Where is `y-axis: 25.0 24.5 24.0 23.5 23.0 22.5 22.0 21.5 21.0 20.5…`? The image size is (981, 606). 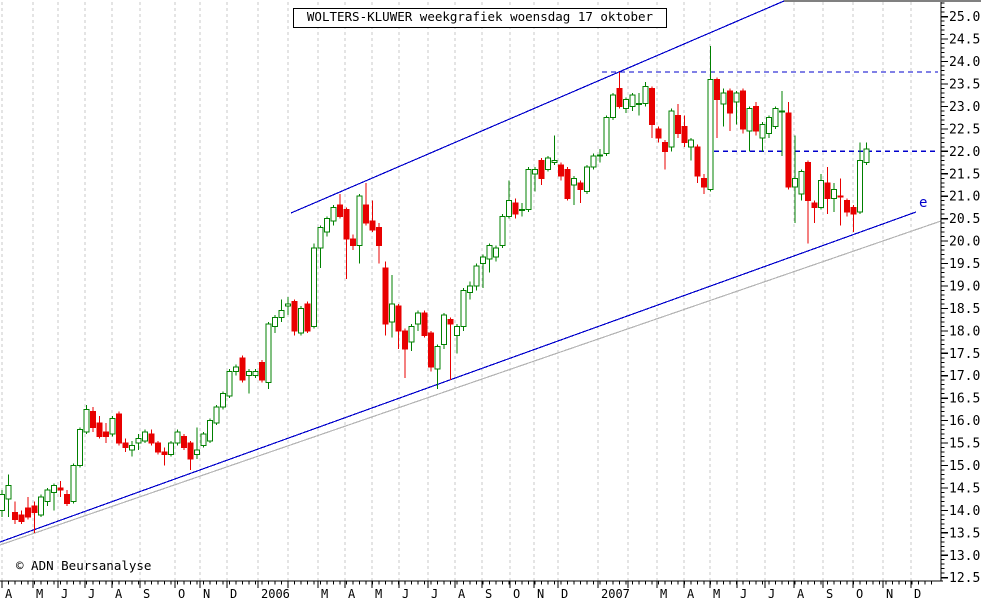 y-axis: 25.0 24.5 24.0 23.5 23.0 22.5 22.0 21.5 21.0 20.5… is located at coordinates (960, 294).